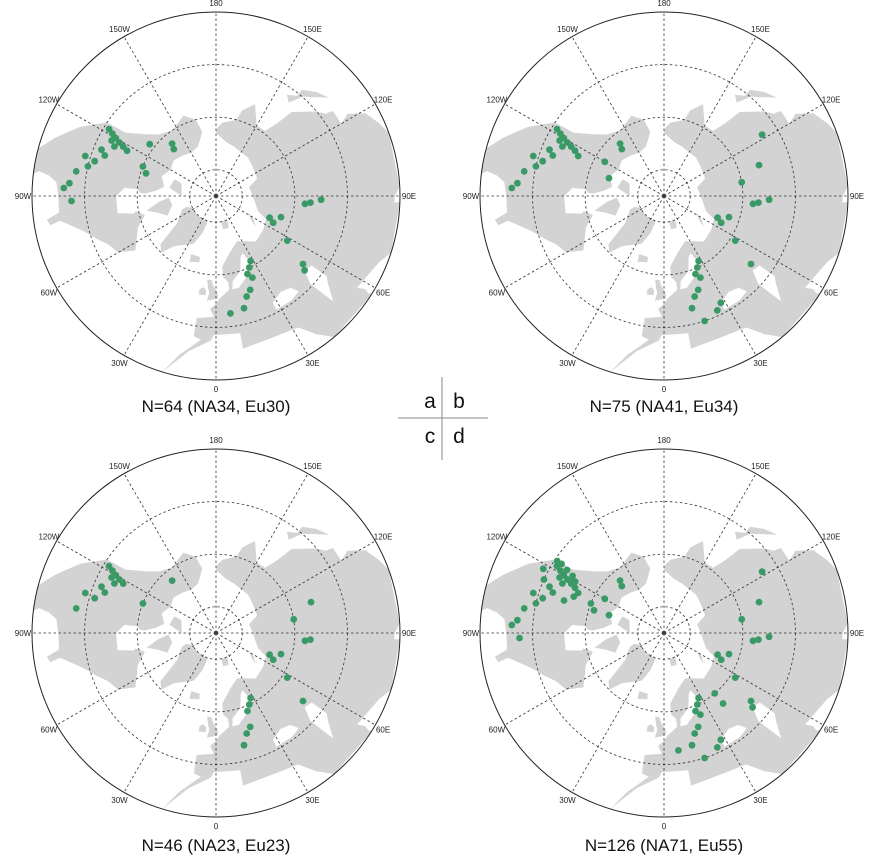 The image size is (869, 857). I want to click on longitude-label: 90E, so click(409, 633).